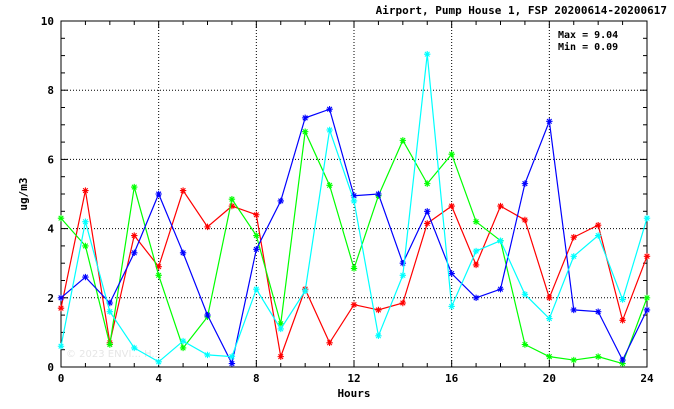  Describe the element at coordinates (549, 378) in the screenshot. I see `x-tick-label: 20` at that location.